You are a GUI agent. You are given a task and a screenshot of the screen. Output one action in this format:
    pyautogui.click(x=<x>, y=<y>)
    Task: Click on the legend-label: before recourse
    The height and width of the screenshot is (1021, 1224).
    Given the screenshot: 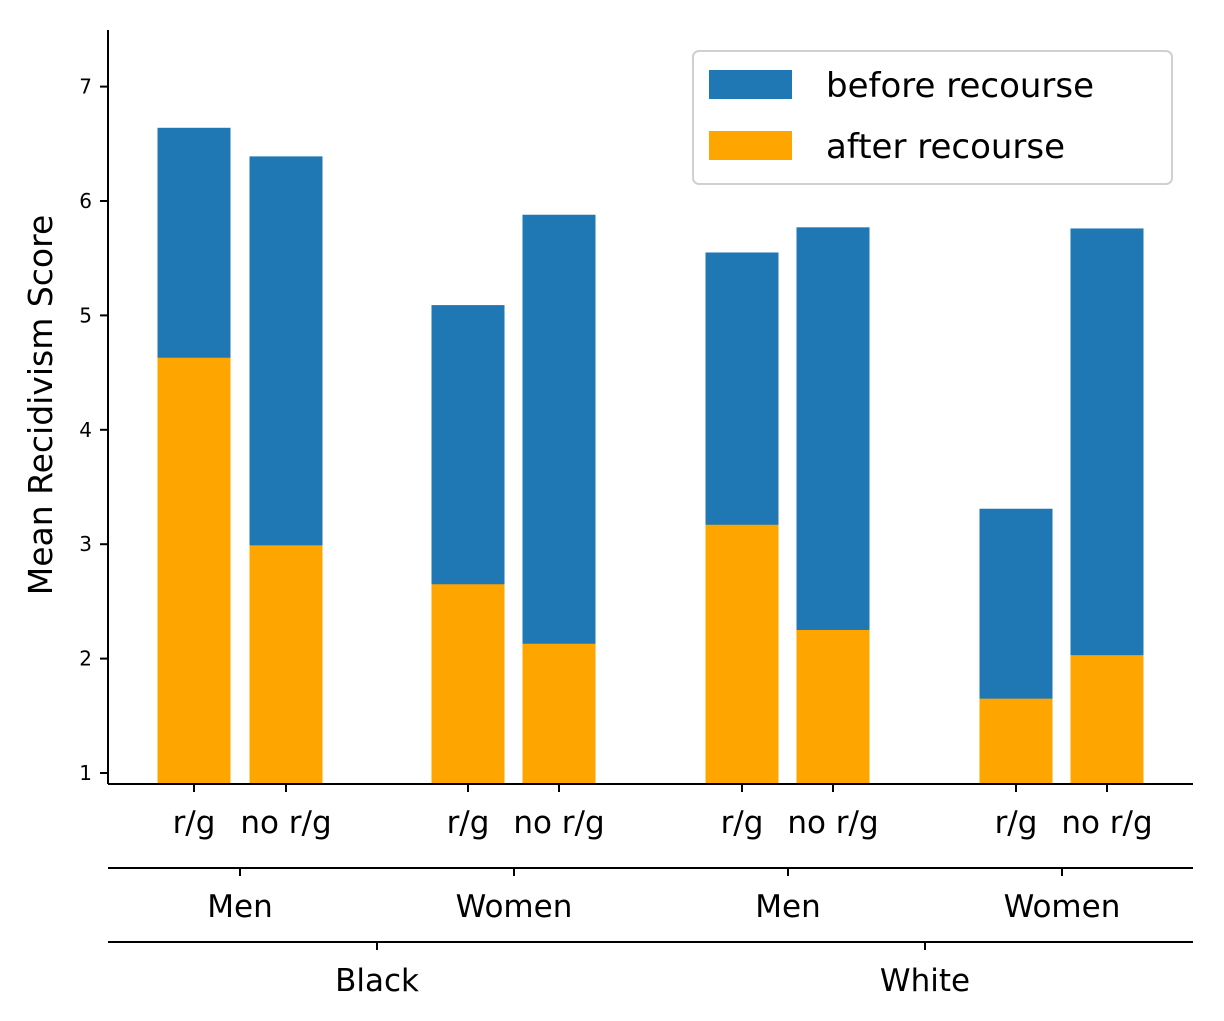 What is the action you would take?
    pyautogui.click(x=960, y=86)
    